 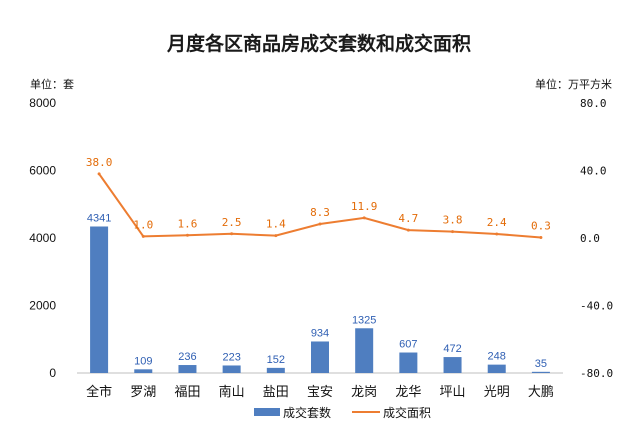 What do you see at coordinates (52, 84) in the screenshot?
I see `left-axis-unit: 单位：套` at bounding box center [52, 84].